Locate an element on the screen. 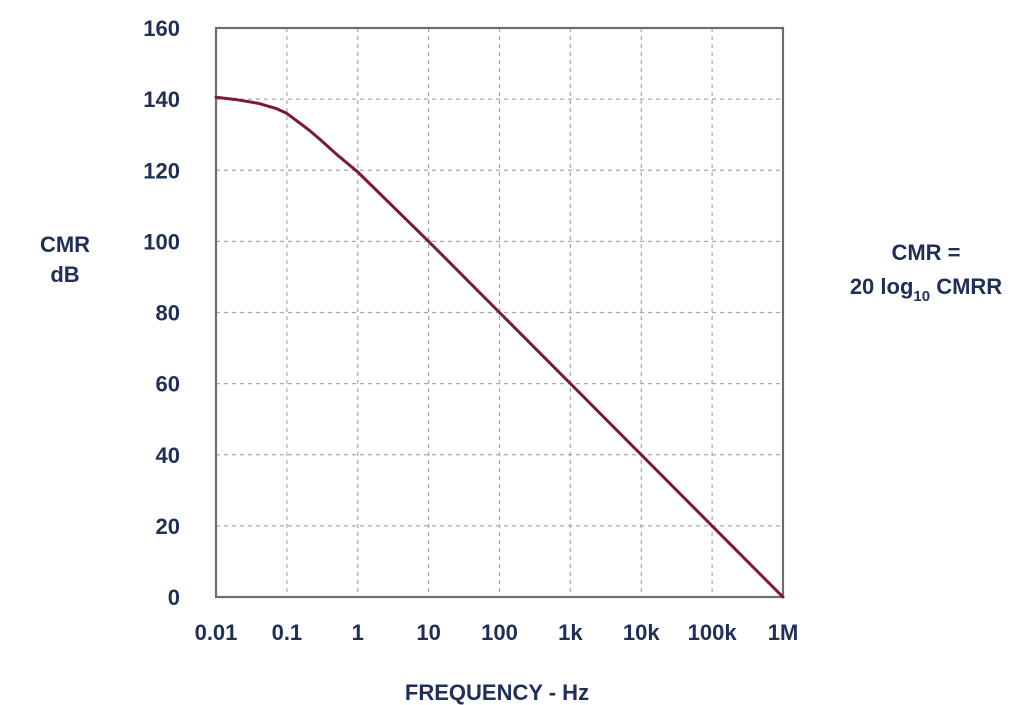 This screenshot has width=1024, height=705. y-axis-label-line1: CMR is located at coordinates (65, 244).